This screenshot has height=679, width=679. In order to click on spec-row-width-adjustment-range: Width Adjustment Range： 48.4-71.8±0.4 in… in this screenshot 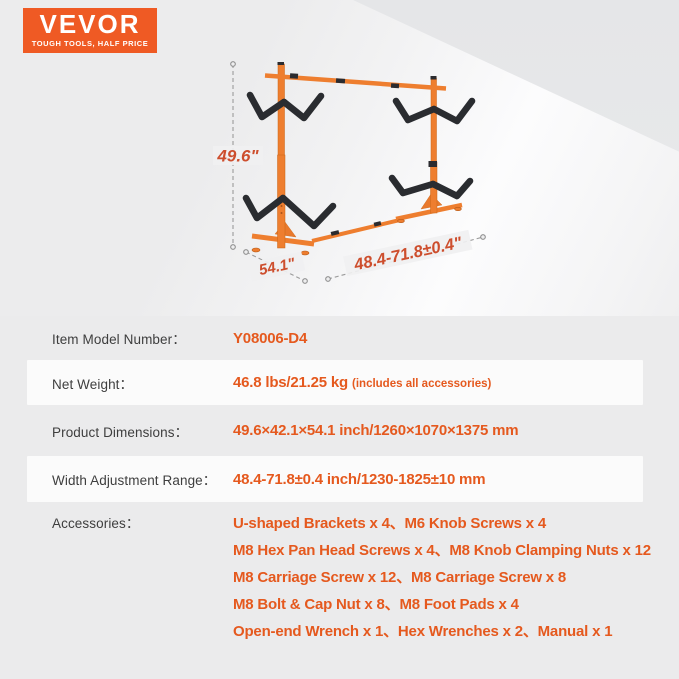, I will do `click(339, 479)`.